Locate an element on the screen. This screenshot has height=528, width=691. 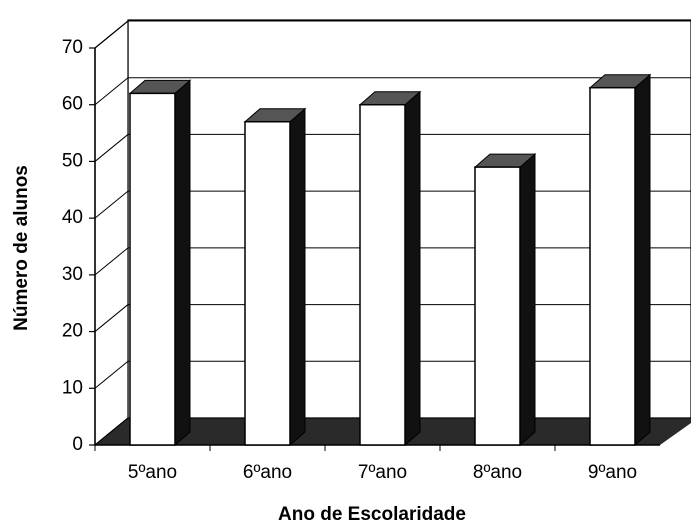
y-tick-label: 20 is located at coordinates (72, 331).